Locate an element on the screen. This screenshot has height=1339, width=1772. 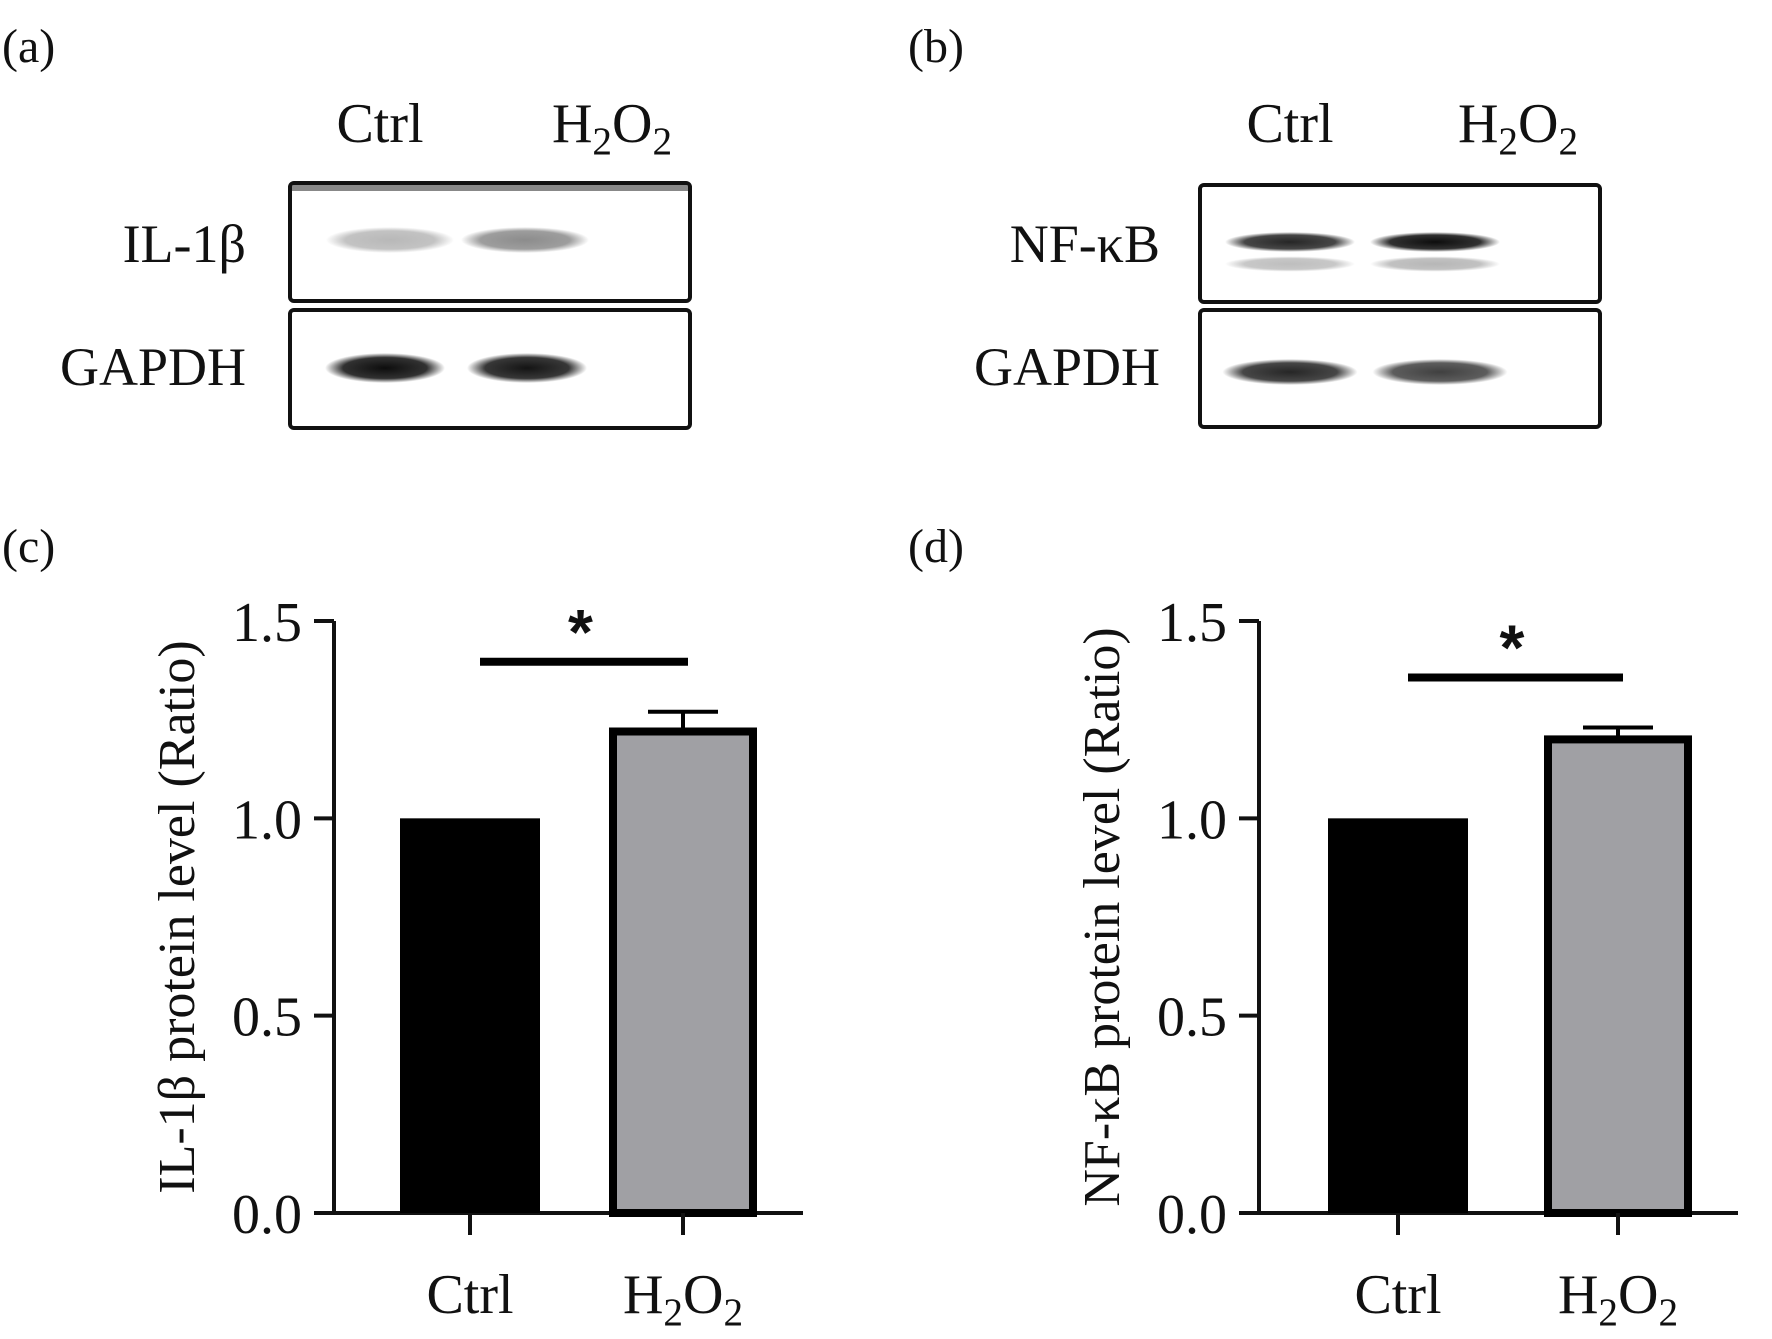
panel-b-label: (b) is located at coordinates (936, 46).